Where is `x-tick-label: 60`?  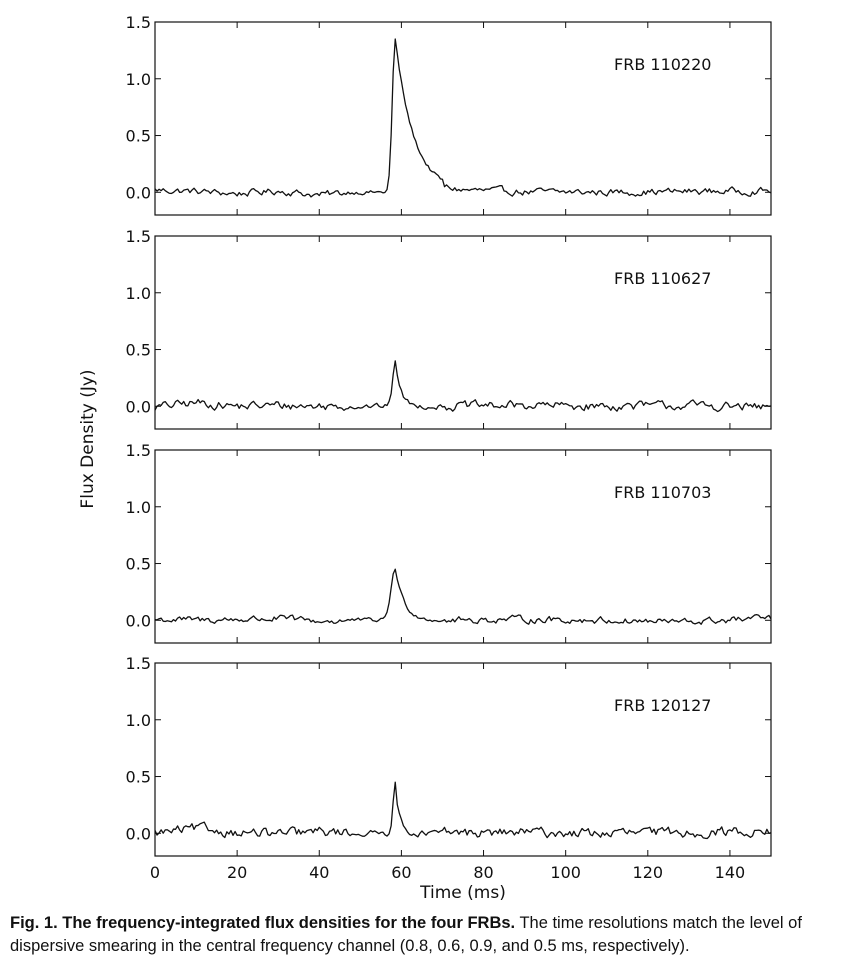
x-tick-label: 60 is located at coordinates (401, 872).